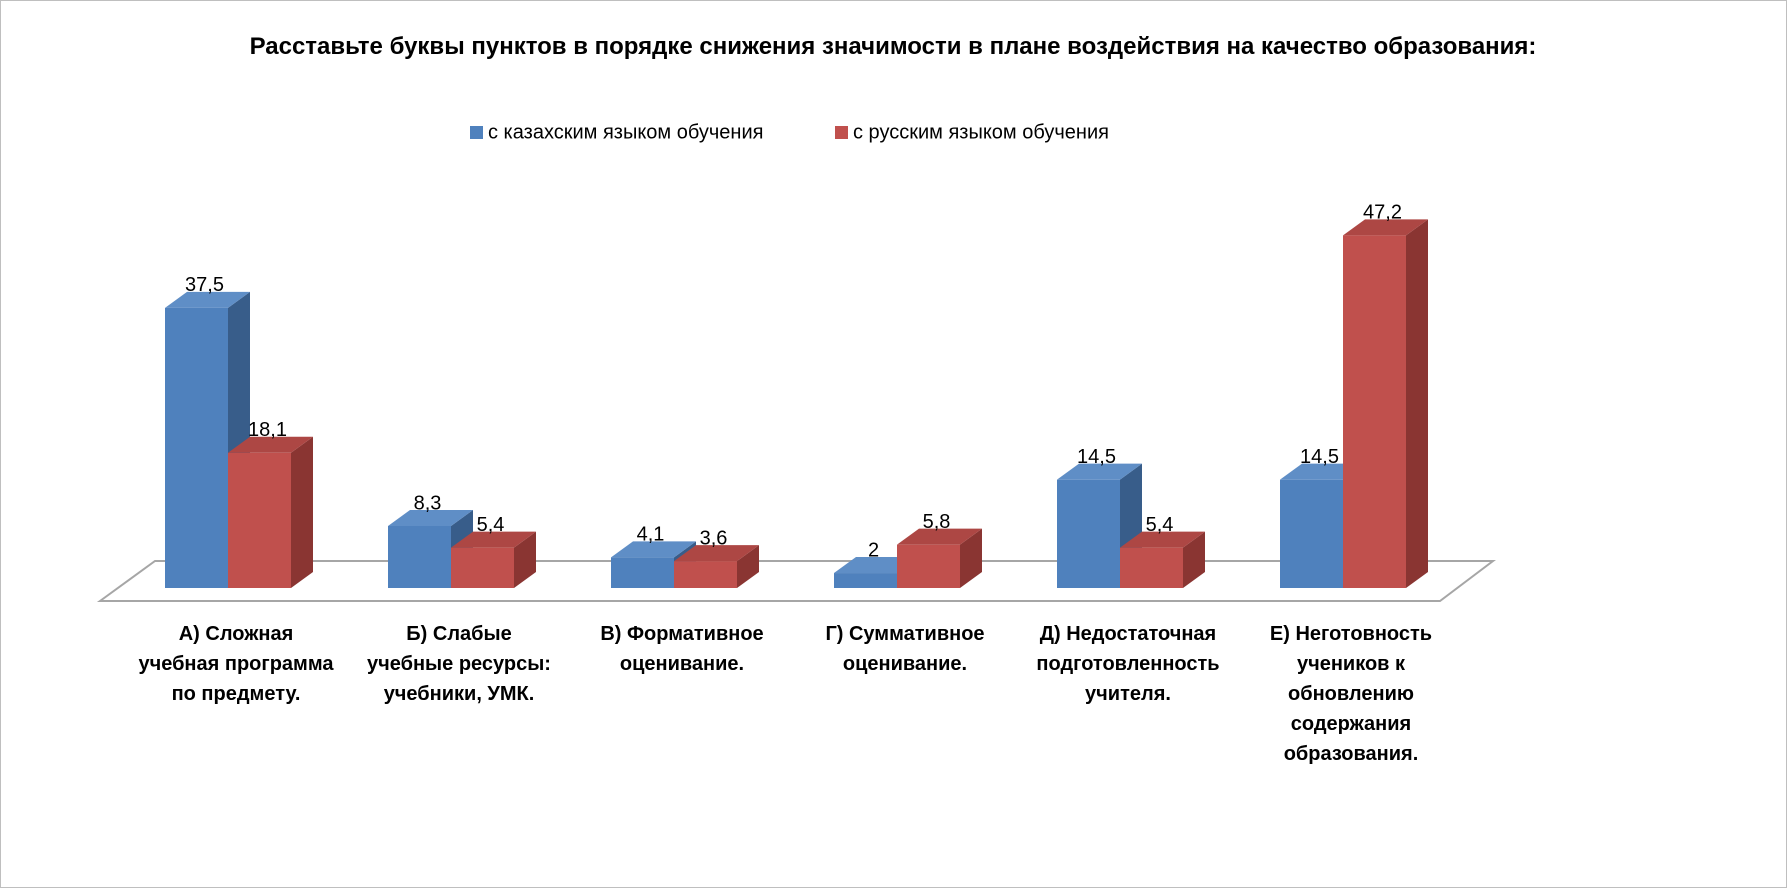 The height and width of the screenshot is (888, 1787). Describe the element at coordinates (651, 535) in the screenshot. I see `value-label: 4,1` at that location.